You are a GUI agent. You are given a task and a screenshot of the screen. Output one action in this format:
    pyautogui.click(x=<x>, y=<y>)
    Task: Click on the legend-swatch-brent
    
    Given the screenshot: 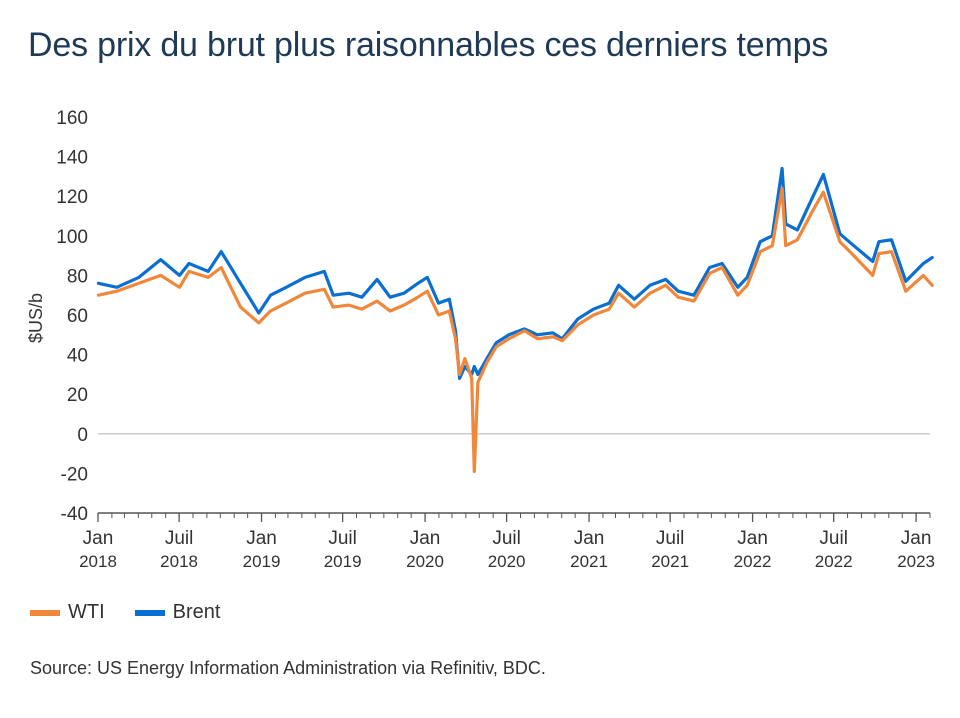 What is the action you would take?
    pyautogui.click(x=149, y=612)
    